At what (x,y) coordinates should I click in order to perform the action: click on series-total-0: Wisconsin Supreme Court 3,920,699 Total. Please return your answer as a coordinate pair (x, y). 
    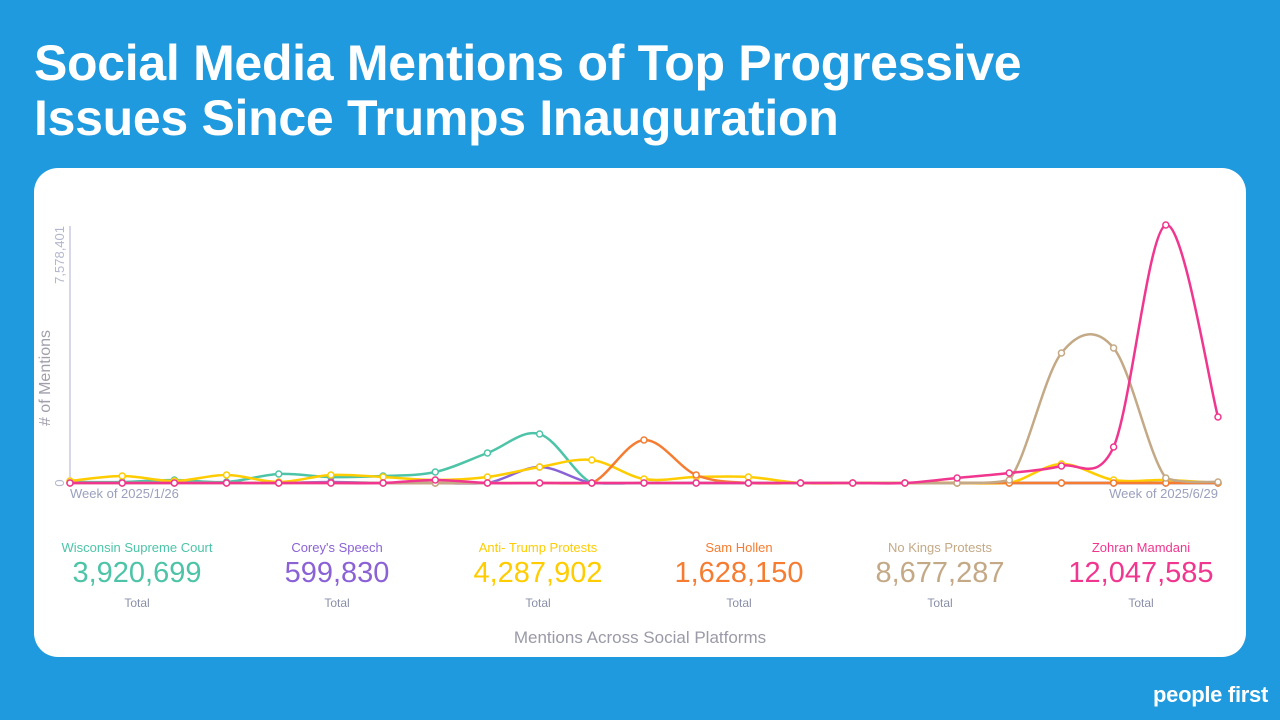
    Looking at the image, I should click on (137, 575).